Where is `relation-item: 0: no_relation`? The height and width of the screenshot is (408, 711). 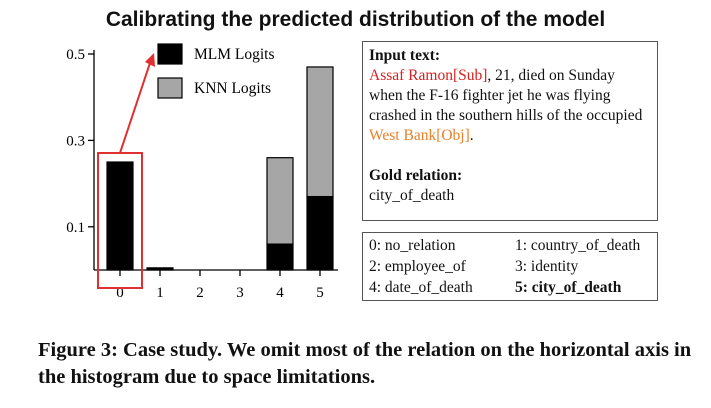 relation-item: 0: no_relation is located at coordinates (412, 245).